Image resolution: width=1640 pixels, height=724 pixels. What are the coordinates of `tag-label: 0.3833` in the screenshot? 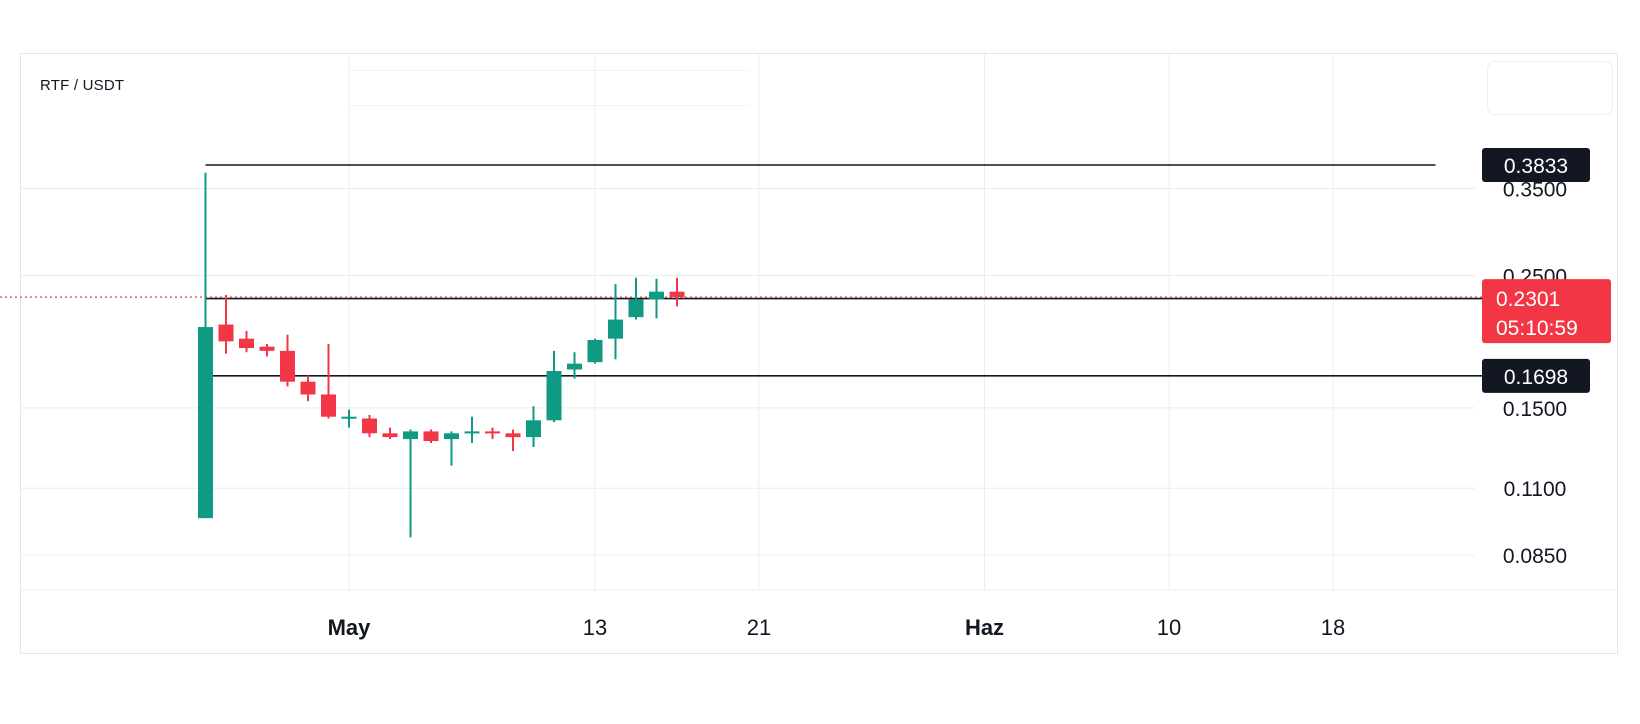 It's located at (1536, 166).